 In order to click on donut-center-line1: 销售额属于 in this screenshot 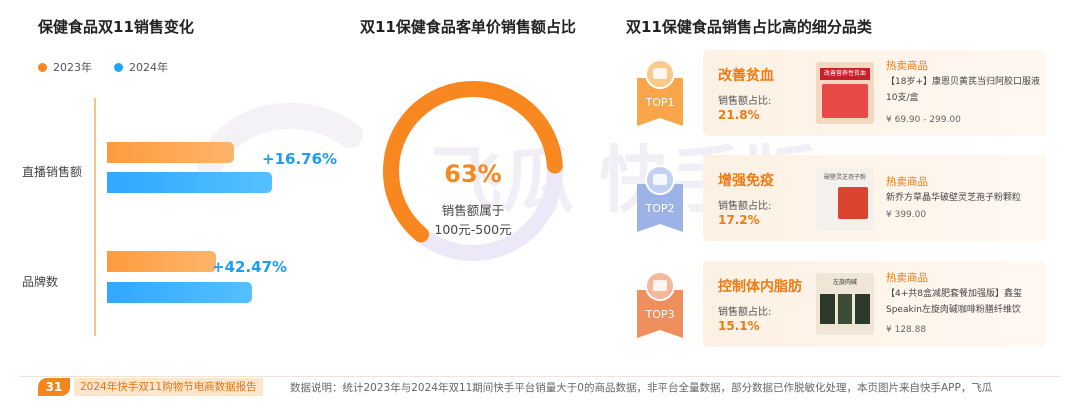, I will do `click(473, 210)`.